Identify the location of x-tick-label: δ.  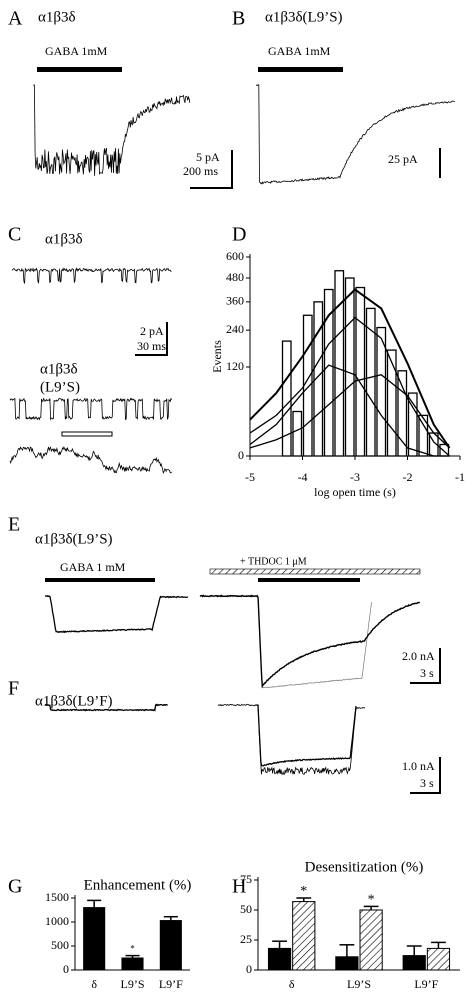
(292, 984).